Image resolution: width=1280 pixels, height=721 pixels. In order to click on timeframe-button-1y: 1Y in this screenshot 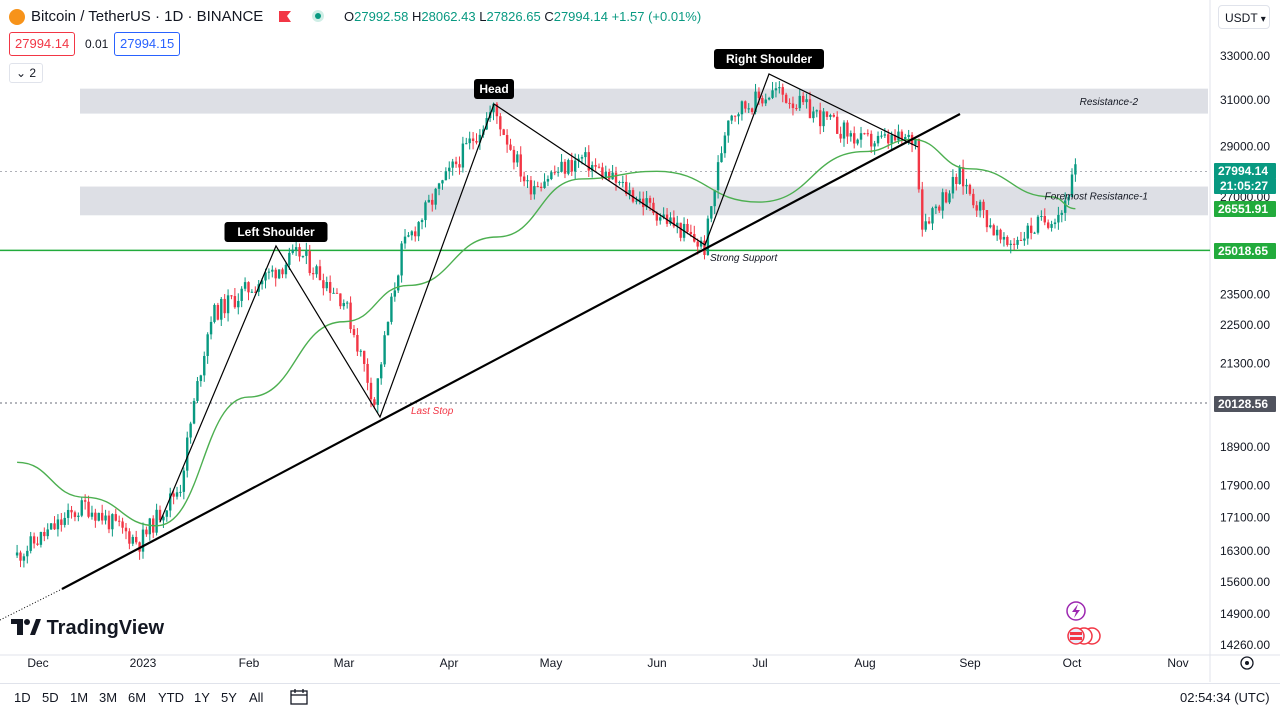, I will do `click(202, 697)`.